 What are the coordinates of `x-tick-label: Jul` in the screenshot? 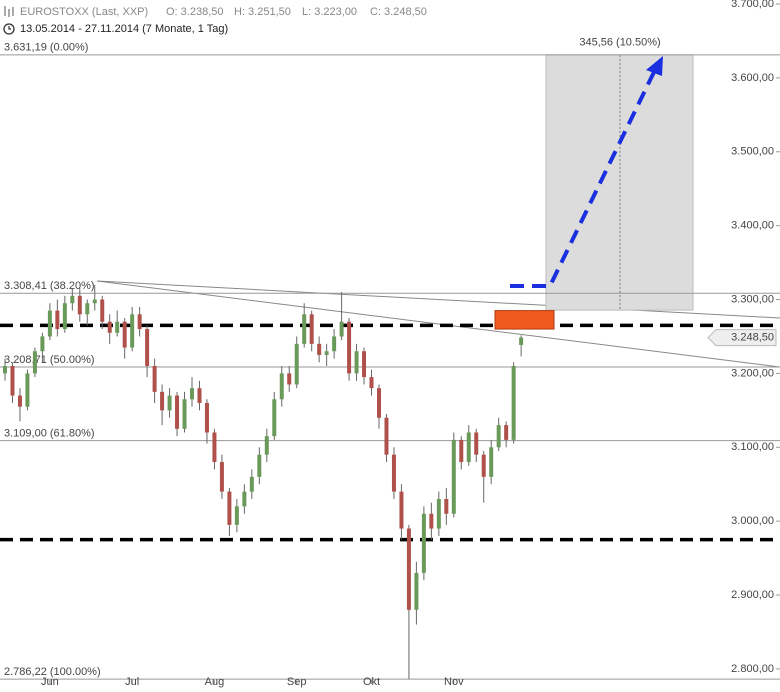 It's located at (132, 682).